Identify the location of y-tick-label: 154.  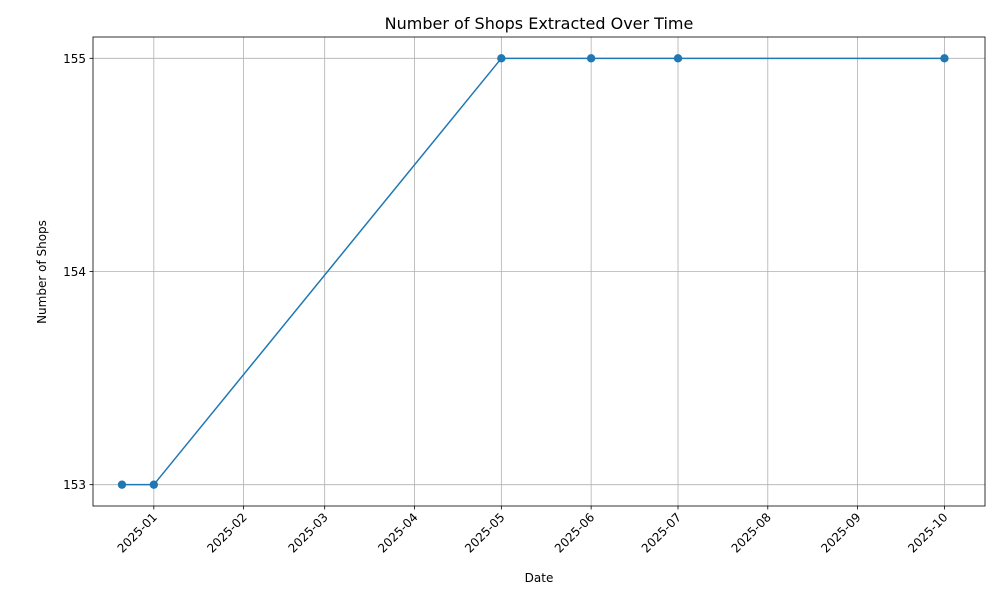
(74, 272).